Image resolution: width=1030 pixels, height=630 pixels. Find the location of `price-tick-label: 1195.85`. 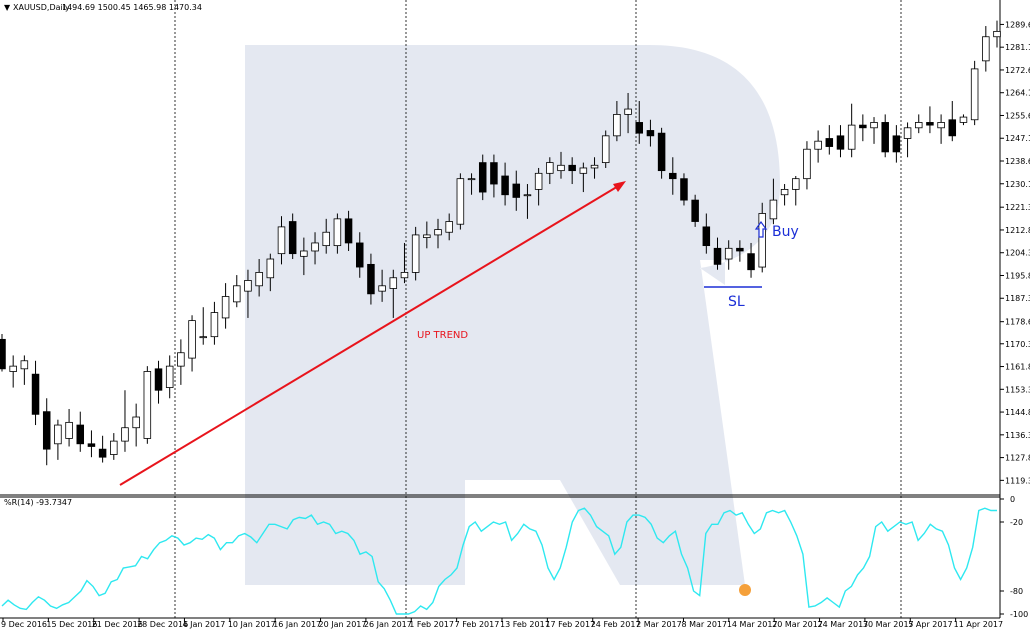

price-tick-label: 1195.85 is located at coordinates (1017, 275).